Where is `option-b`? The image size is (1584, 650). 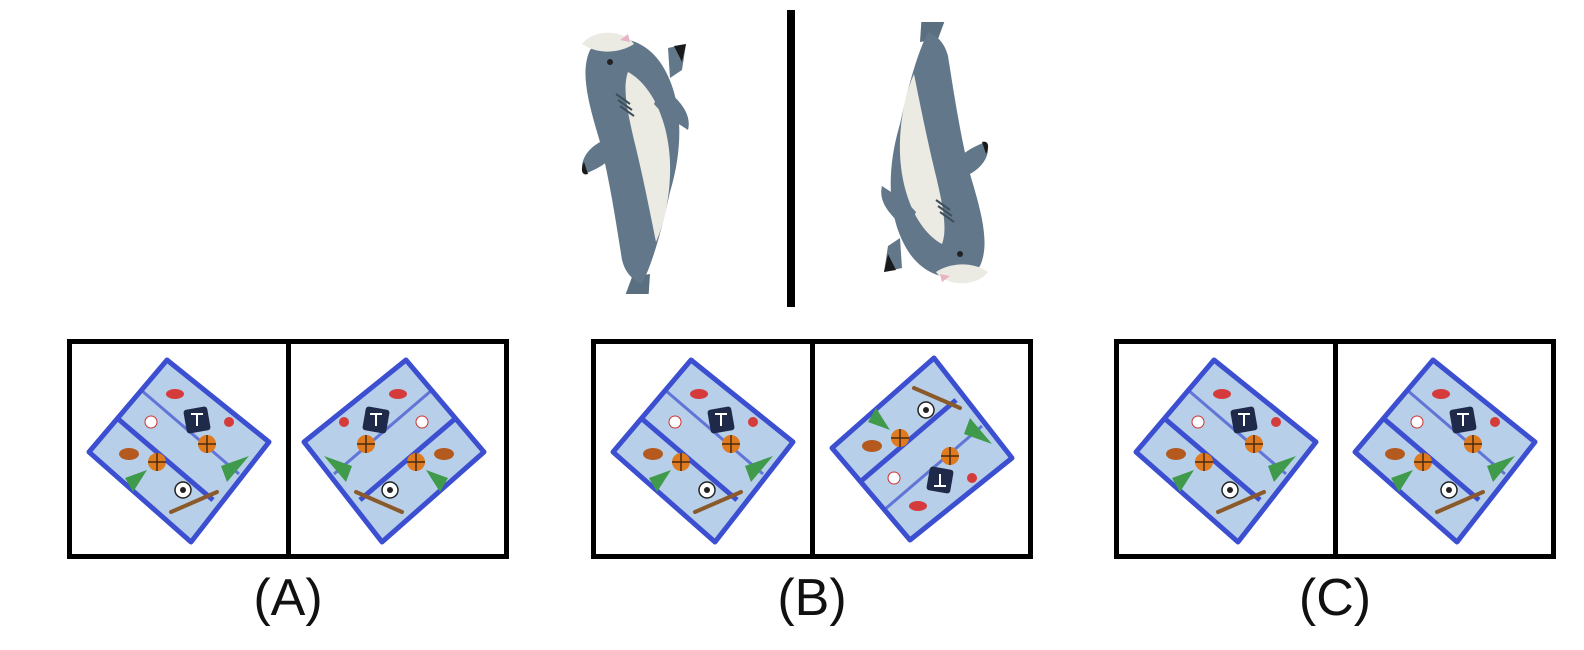 option-b is located at coordinates (812, 449).